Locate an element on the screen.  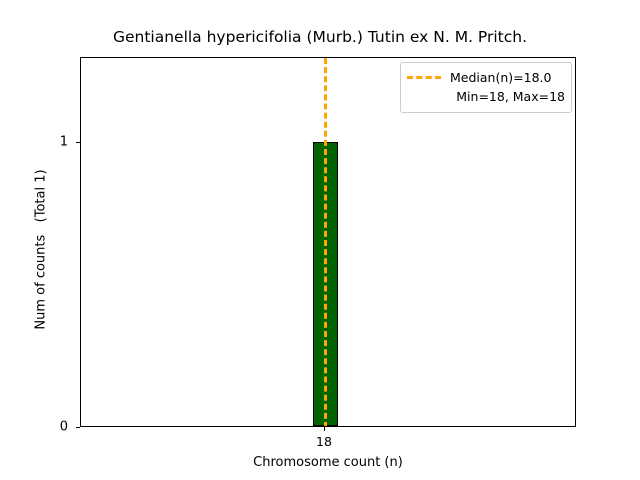
y-axis-label: Num of counts (Total 1) is located at coordinates (41, 249).